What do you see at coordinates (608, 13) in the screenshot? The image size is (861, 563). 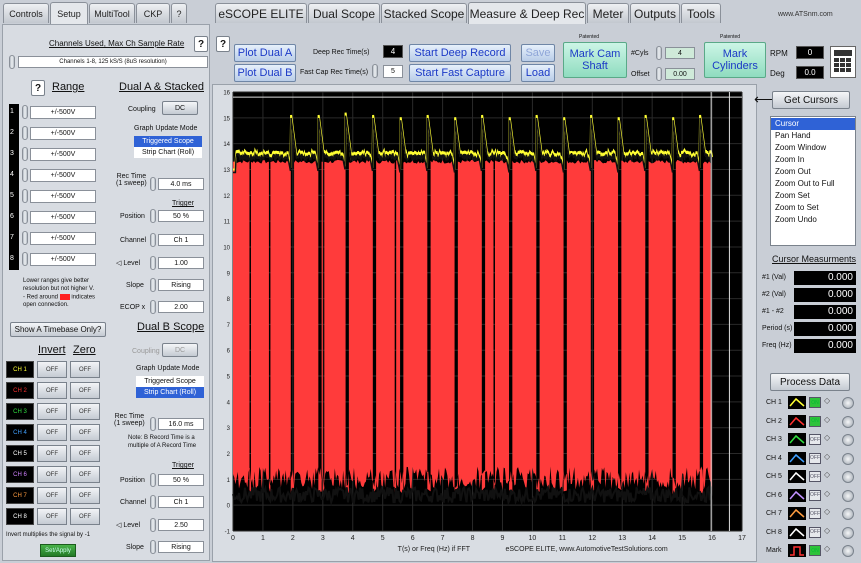 I see `tab-meter: Meter` at bounding box center [608, 13].